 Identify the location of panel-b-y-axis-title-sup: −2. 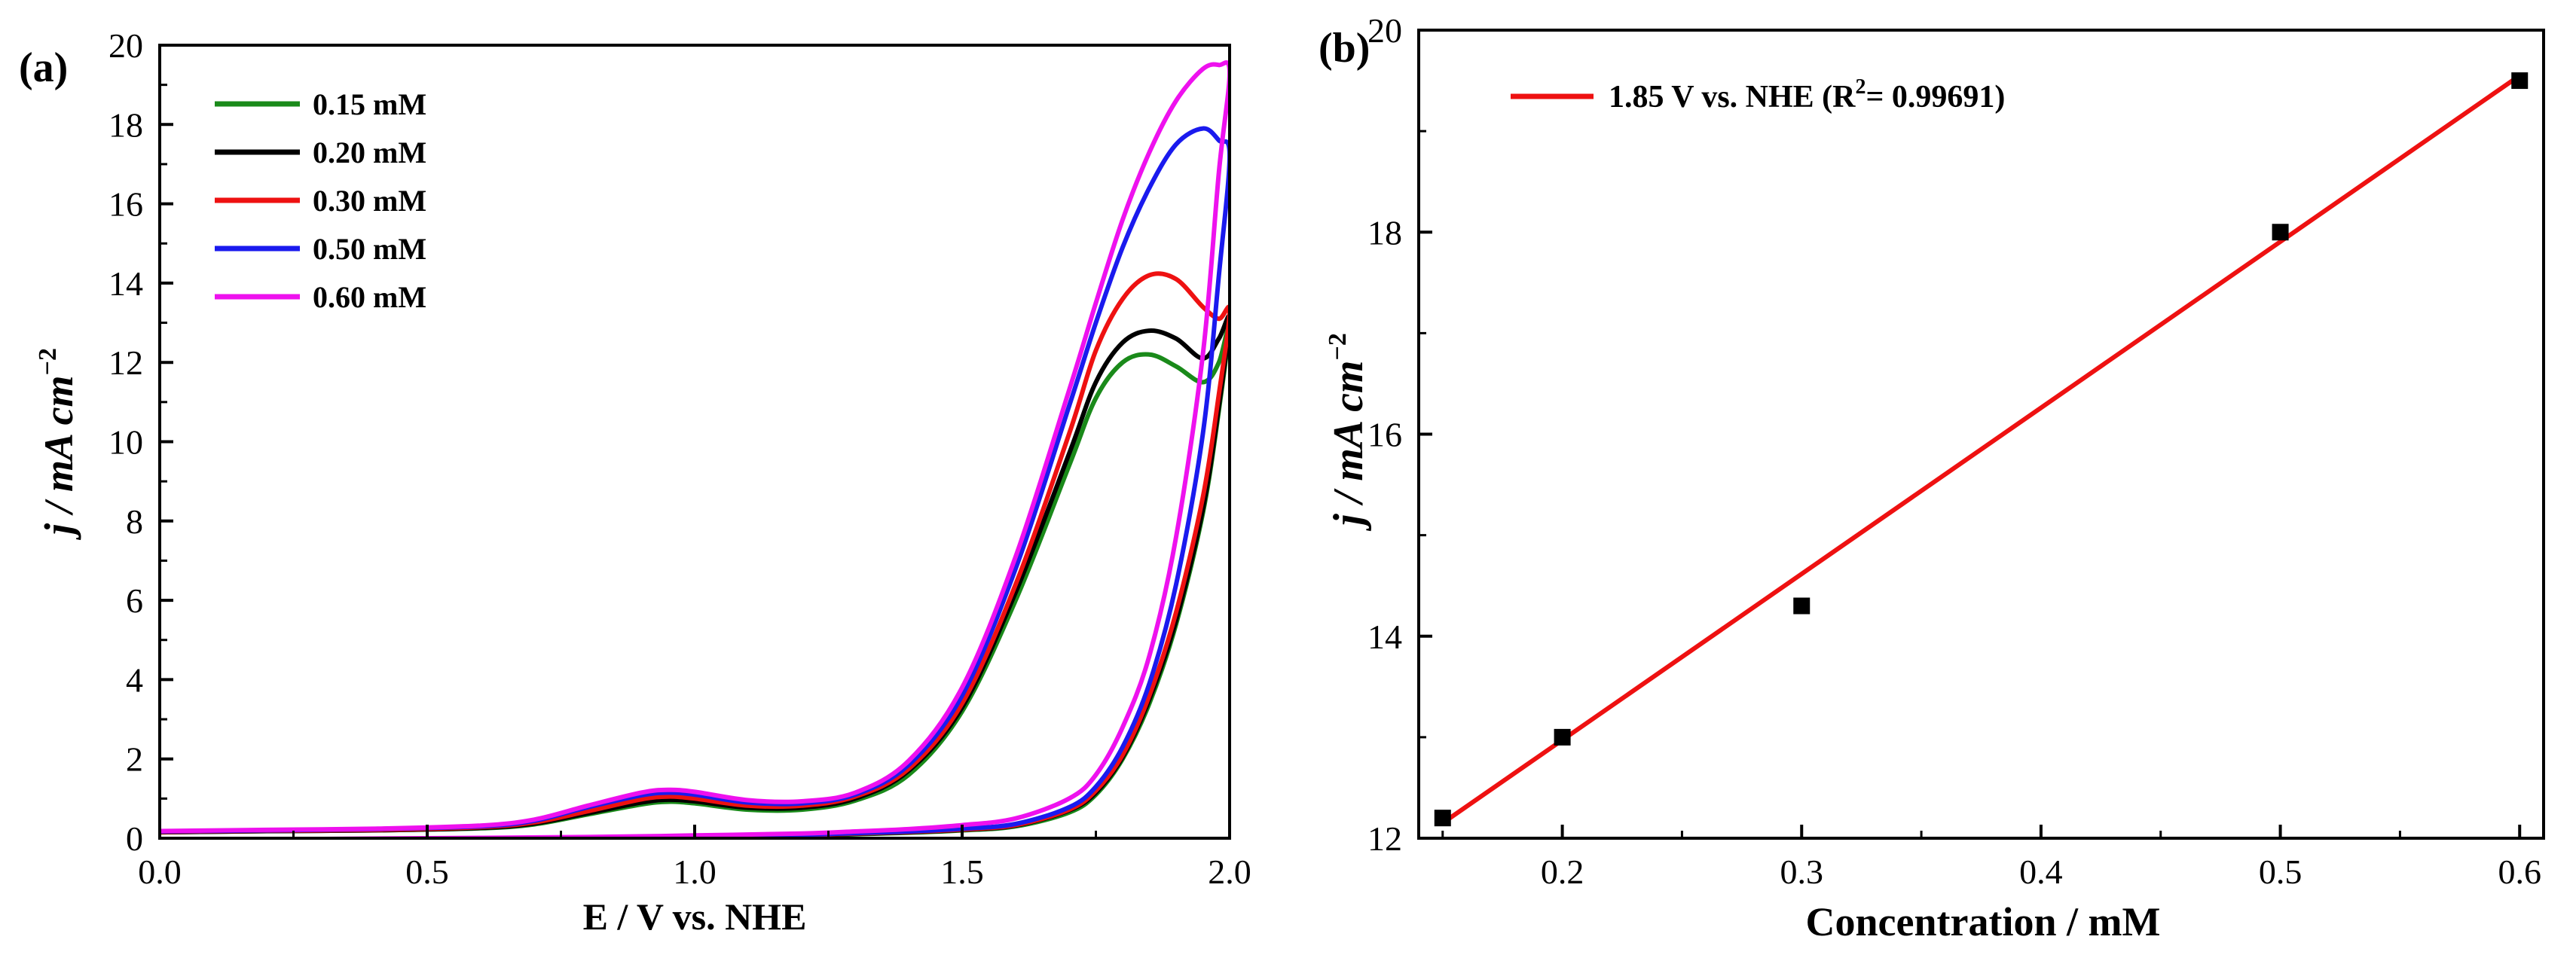
(1338, 346).